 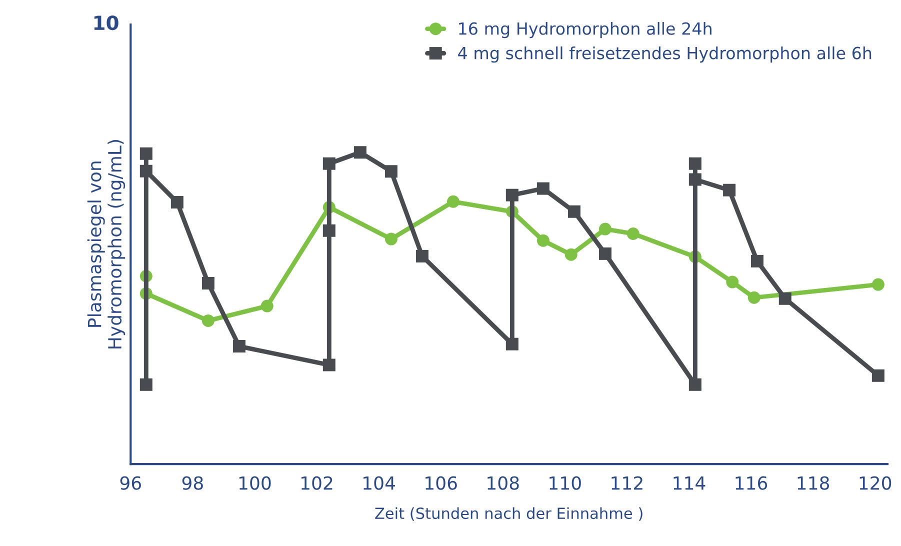 I want to click on x-tick-label: 120, so click(x=876, y=483).